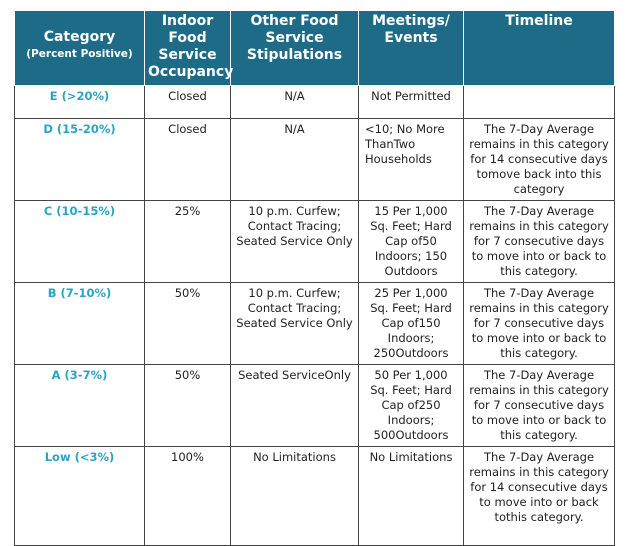 This screenshot has width=628, height=546. What do you see at coordinates (79, 323) in the screenshot?
I see `category-cell: B (7-10%)` at bounding box center [79, 323].